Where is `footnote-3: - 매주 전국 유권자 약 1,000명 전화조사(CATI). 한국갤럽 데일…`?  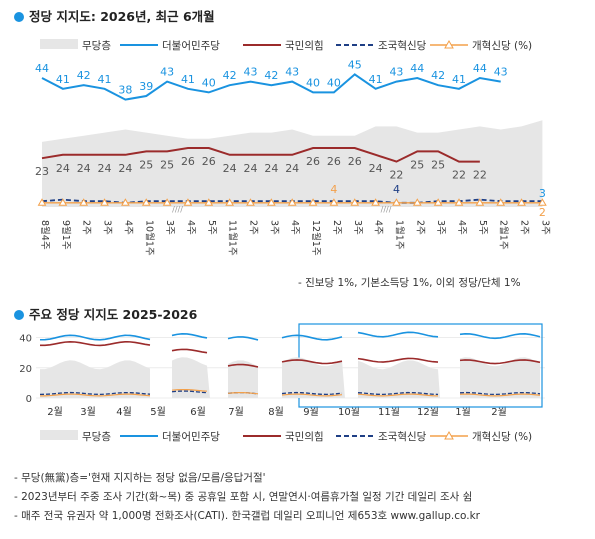
footnote-3: - 매주 전국 유권자 약 1,000명 전화조사(CATI). 한국갤럽 데일… is located at coordinates (247, 516).